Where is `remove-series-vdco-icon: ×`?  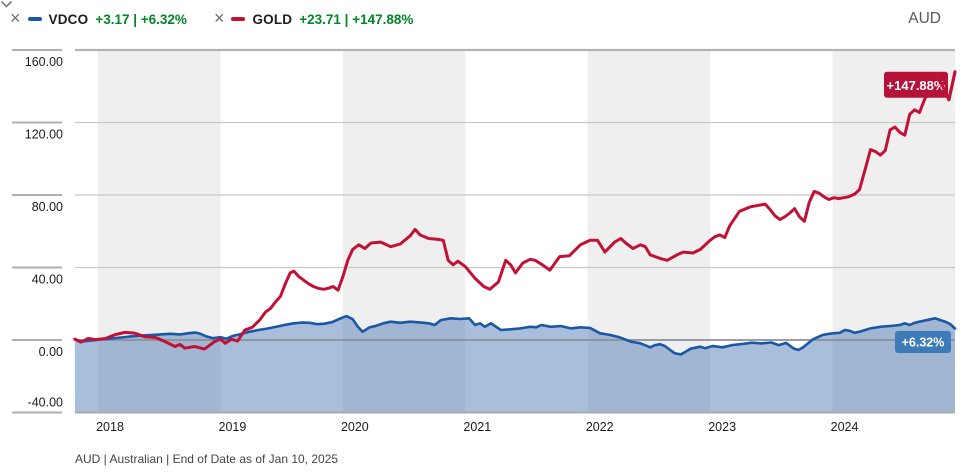
remove-series-vdco-icon: × is located at coordinates (15, 17).